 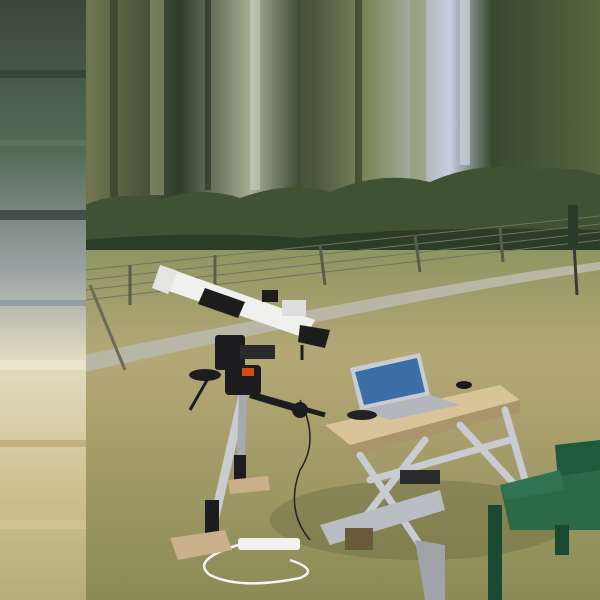 I want to click on left-strip-bands, so click(x=43, y=299).